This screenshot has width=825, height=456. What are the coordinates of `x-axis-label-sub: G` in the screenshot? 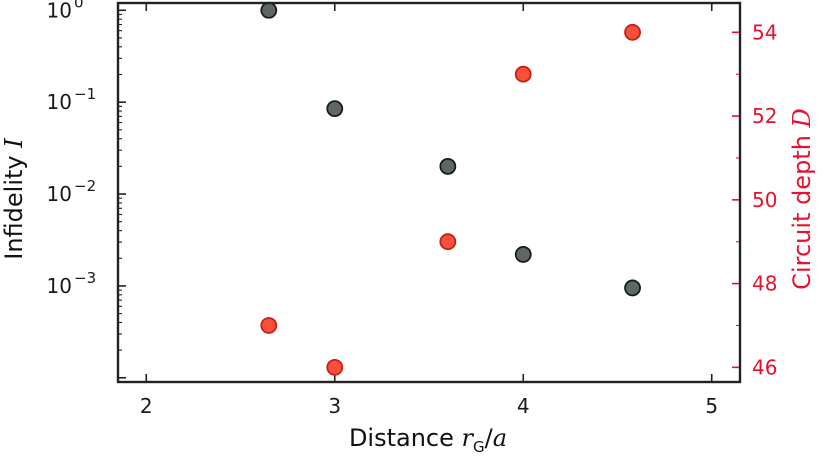 It's located at (479, 447).